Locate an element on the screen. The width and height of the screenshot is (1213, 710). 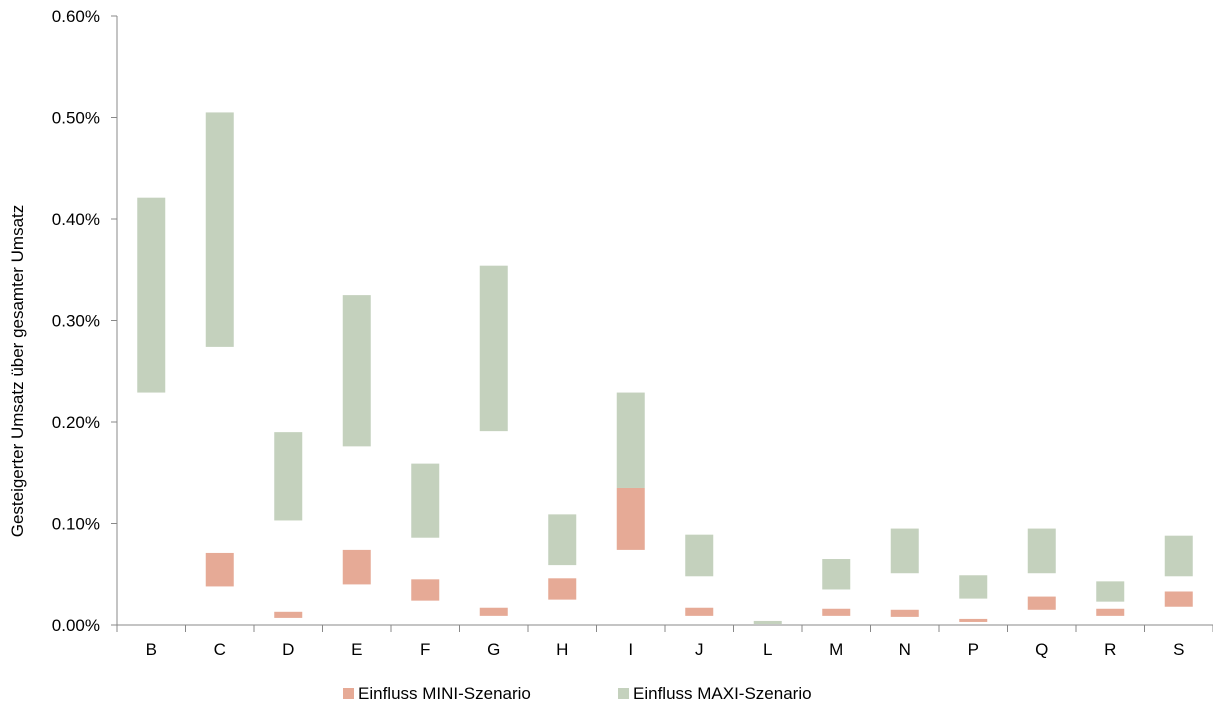
bar-maxi-H is located at coordinates (562, 540).